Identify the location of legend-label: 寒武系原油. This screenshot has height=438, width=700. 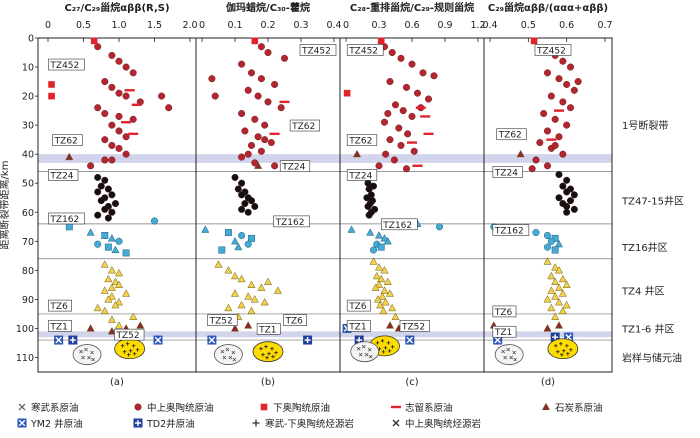
(55, 408).